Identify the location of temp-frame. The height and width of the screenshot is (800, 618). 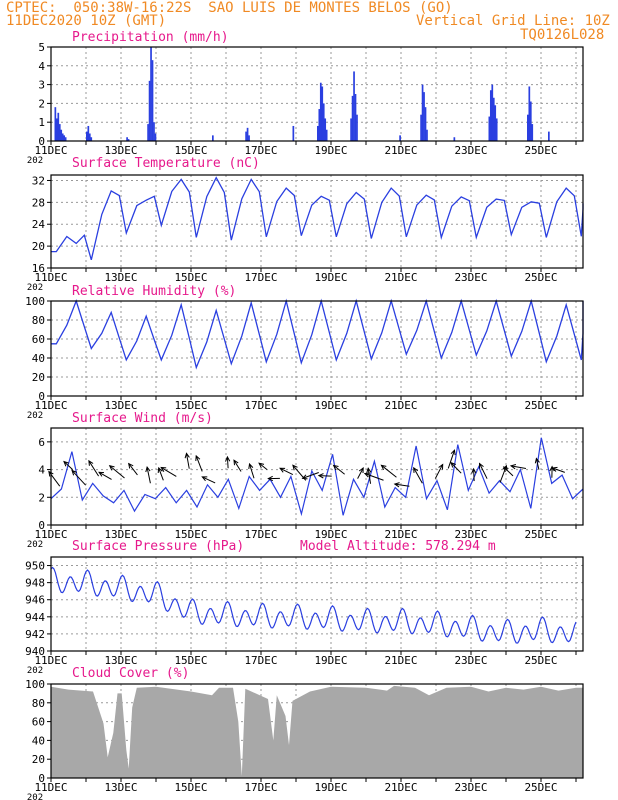
(317, 221).